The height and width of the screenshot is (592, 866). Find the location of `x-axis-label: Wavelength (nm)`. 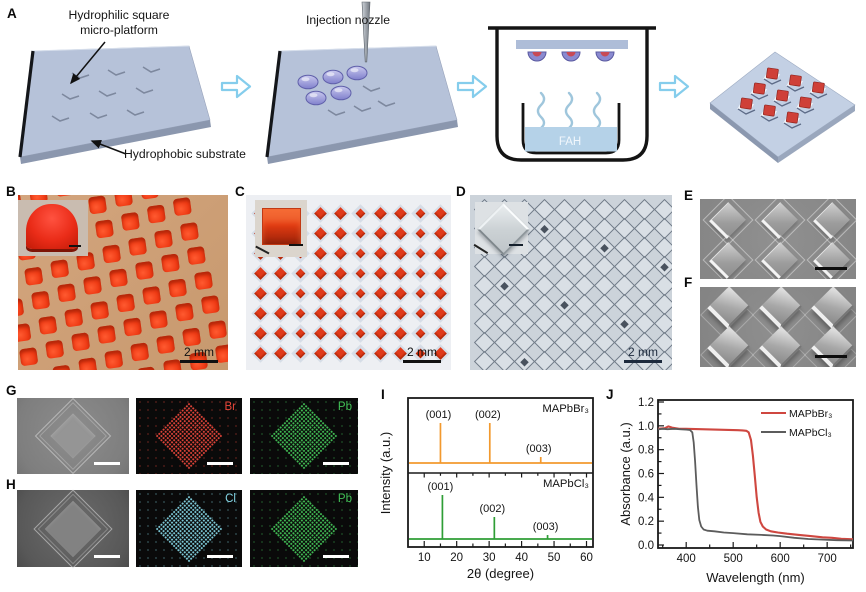

x-axis-label: Wavelength (nm) is located at coordinates (755, 577).